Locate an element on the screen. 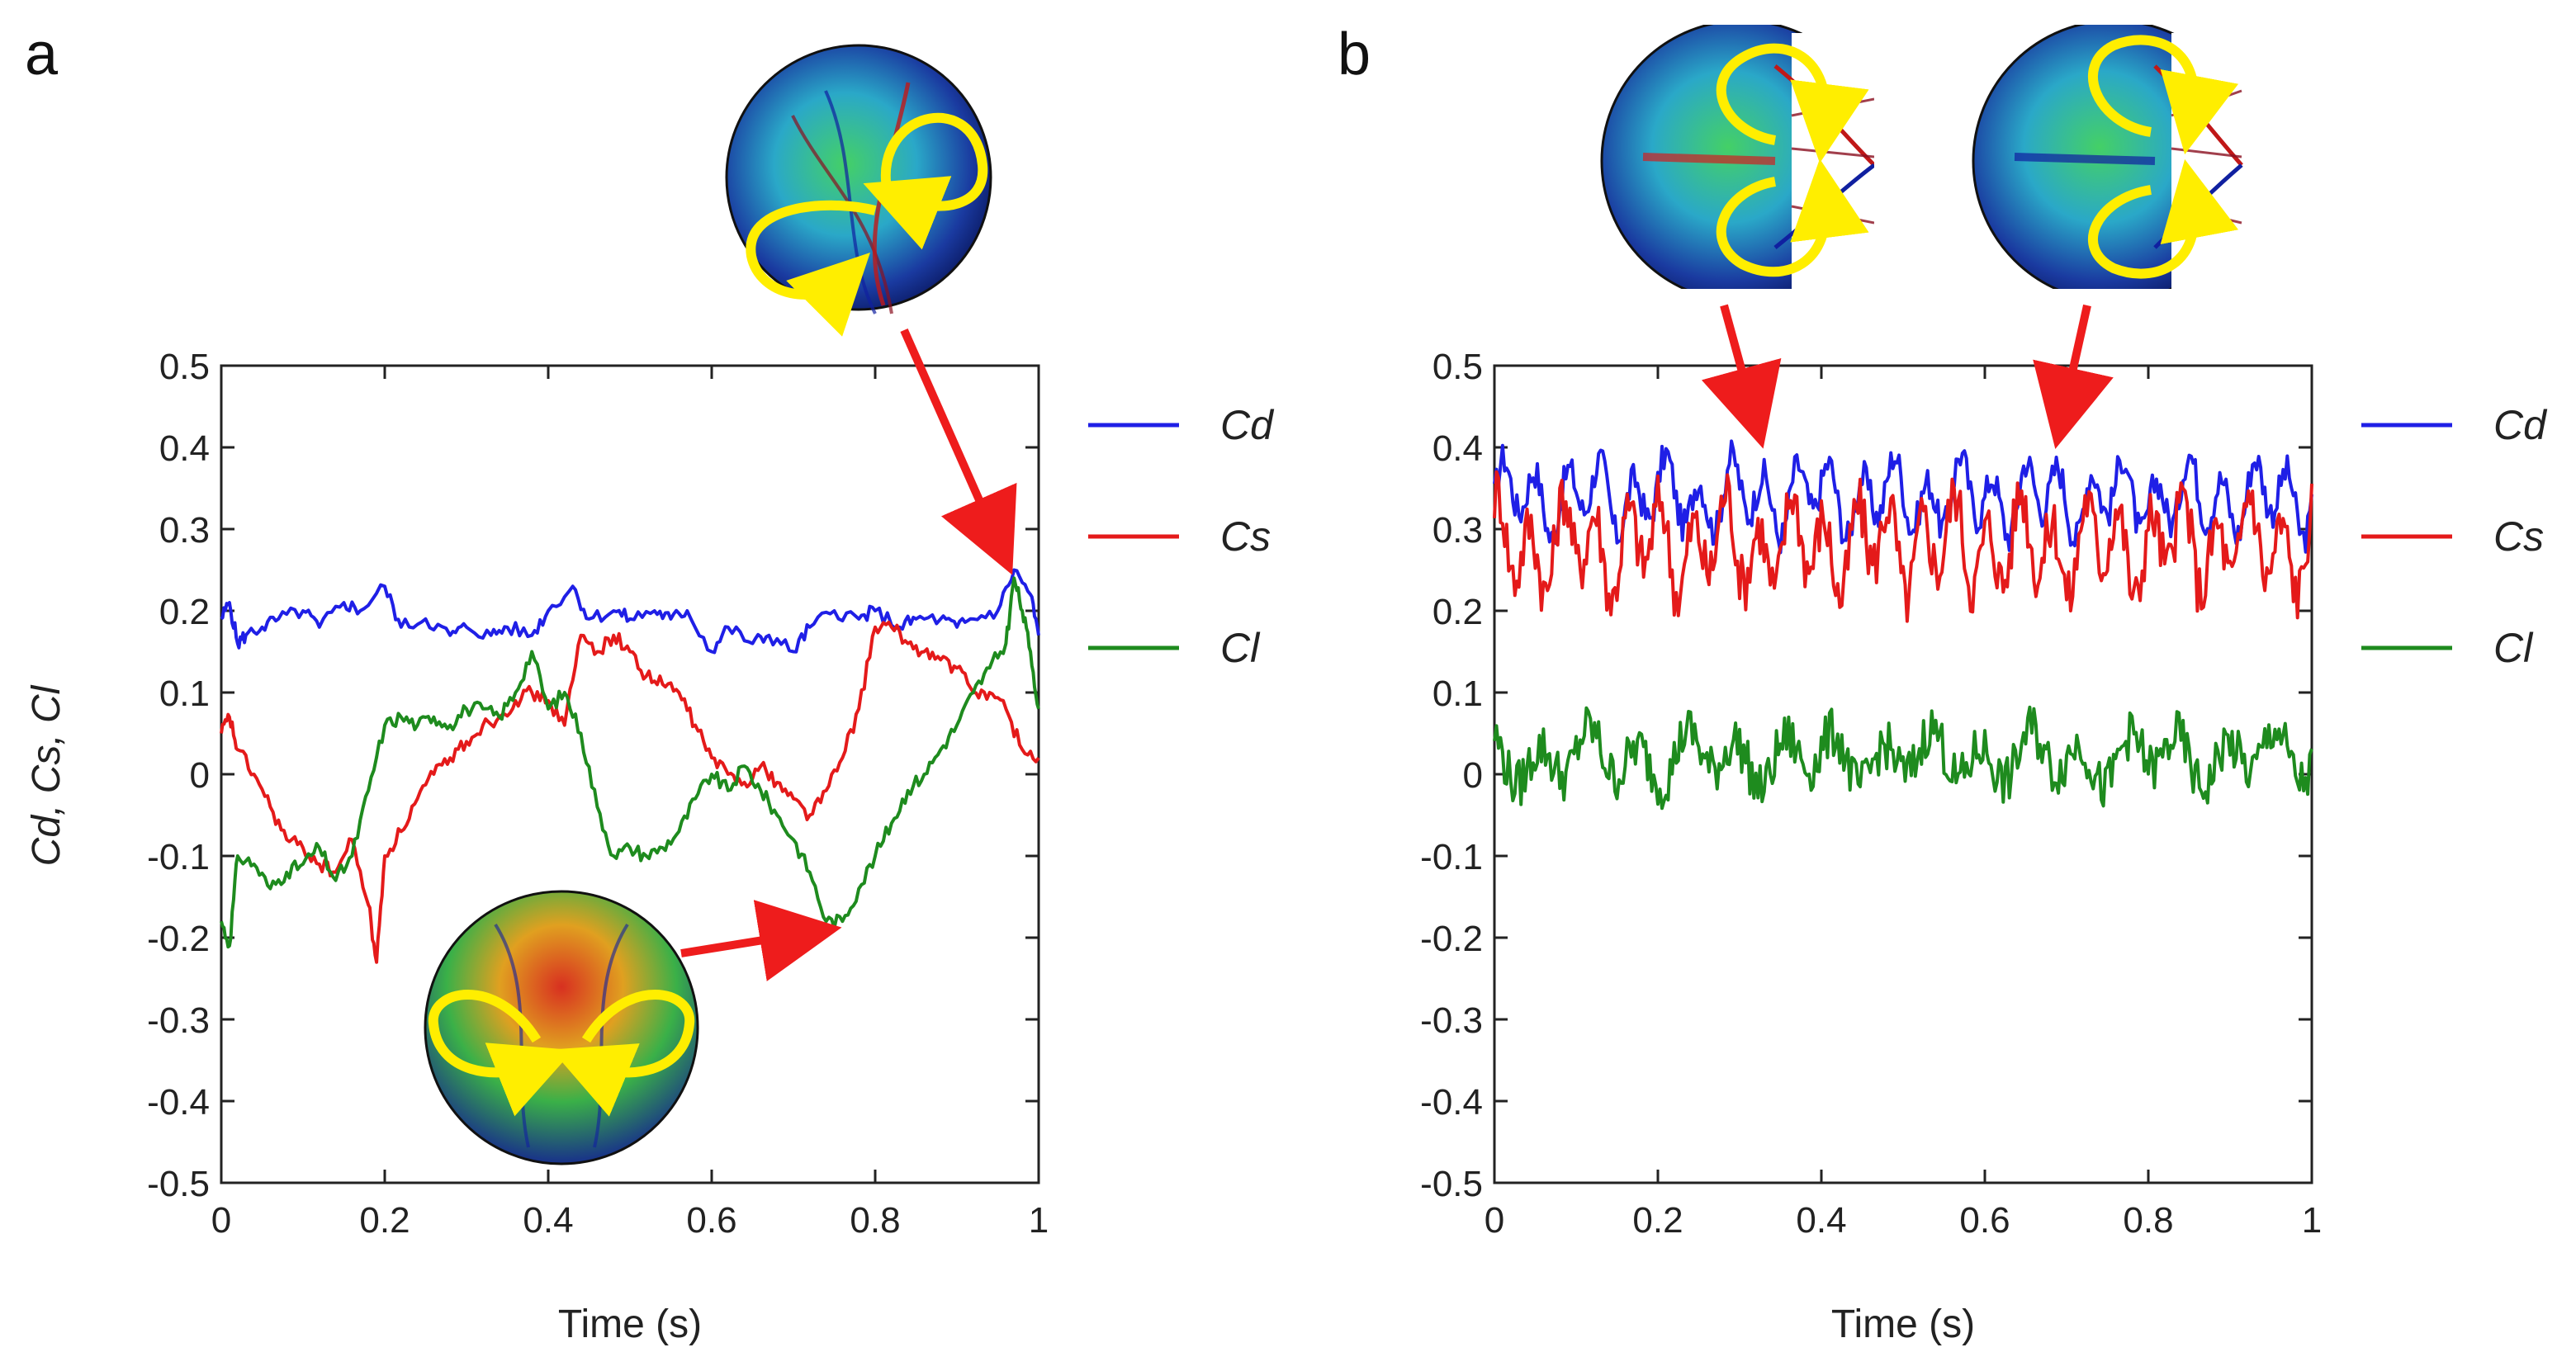 This screenshot has width=2576, height=1371. panel-a-arrow-bottom is located at coordinates (761, 941).